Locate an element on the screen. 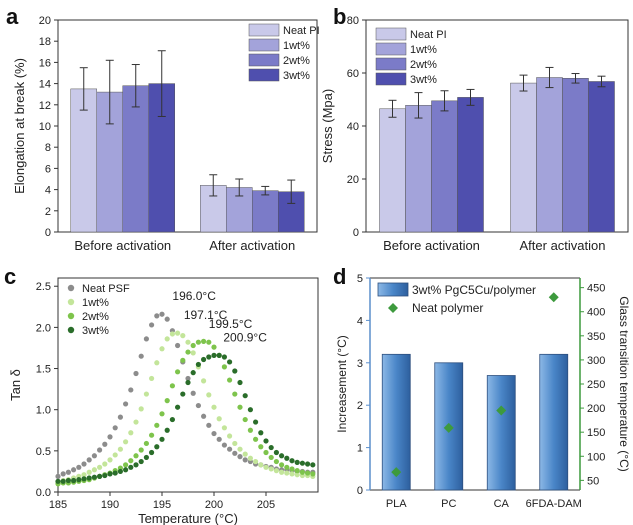  legend-marker-2wt is located at coordinates (71, 316).